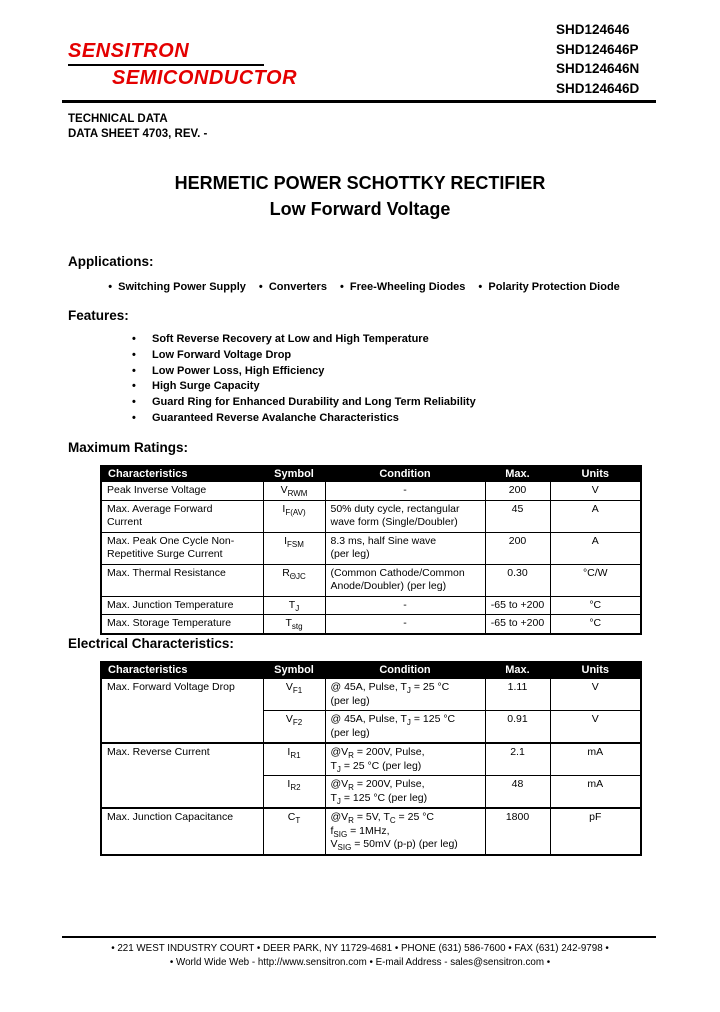  Describe the element at coordinates (292, 287) in the screenshot. I see `application-item: • Converters` at that location.